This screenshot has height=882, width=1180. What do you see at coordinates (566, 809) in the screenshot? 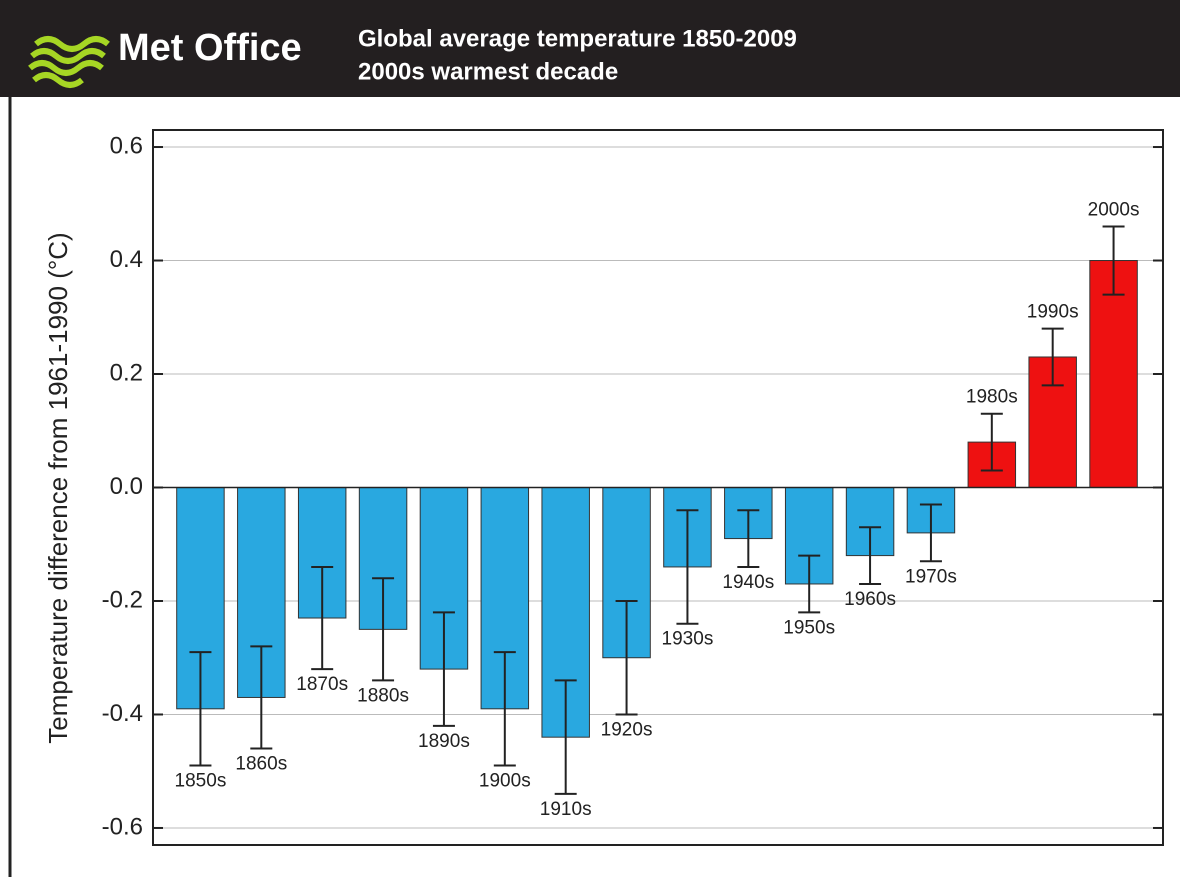
I see `bar-label: 1910s` at bounding box center [566, 809].